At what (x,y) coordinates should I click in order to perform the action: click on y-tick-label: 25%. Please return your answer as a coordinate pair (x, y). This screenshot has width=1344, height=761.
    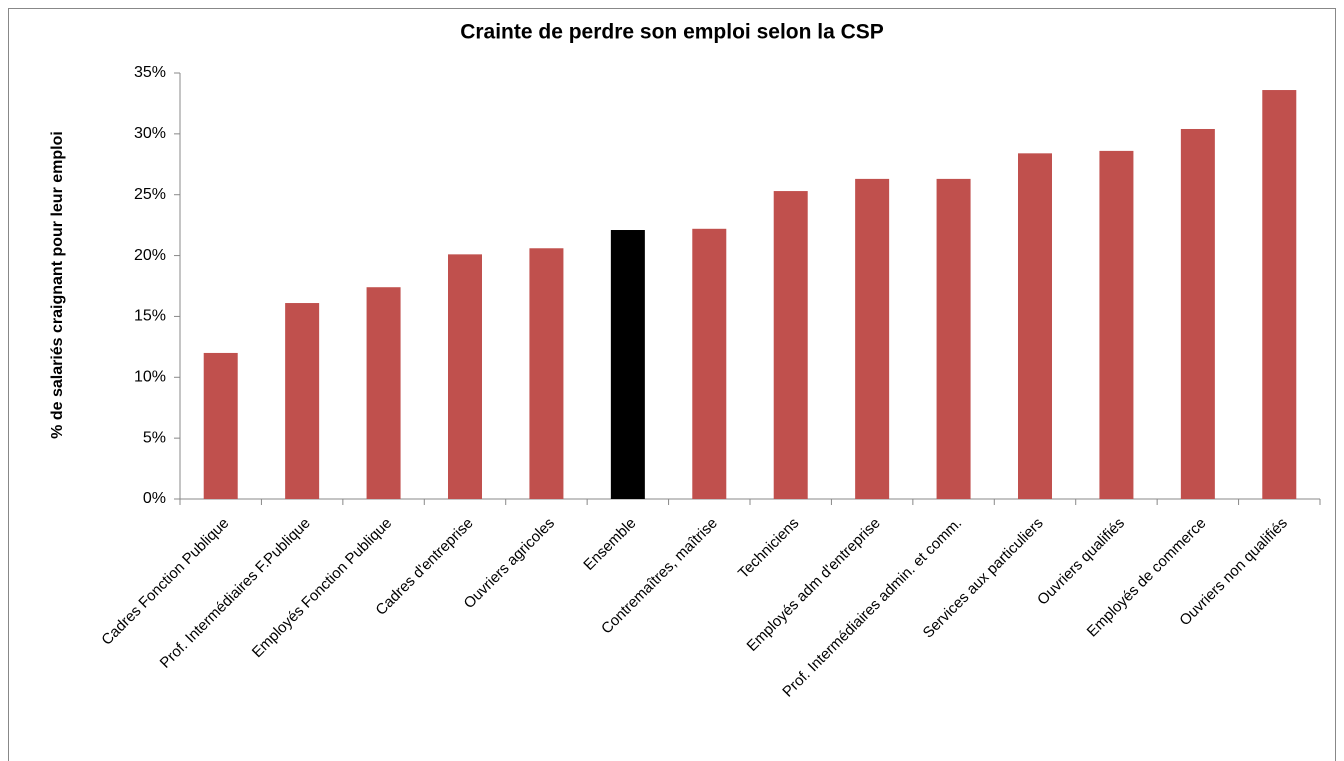
    Looking at the image, I should click on (150, 194).